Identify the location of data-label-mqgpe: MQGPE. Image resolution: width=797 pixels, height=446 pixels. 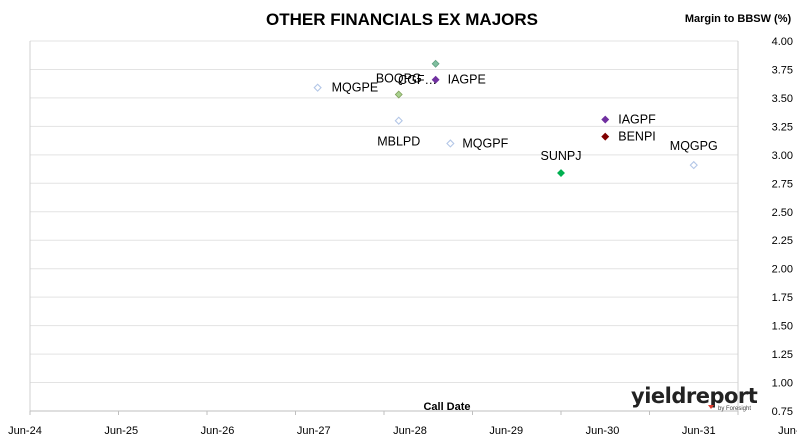
(355, 88).